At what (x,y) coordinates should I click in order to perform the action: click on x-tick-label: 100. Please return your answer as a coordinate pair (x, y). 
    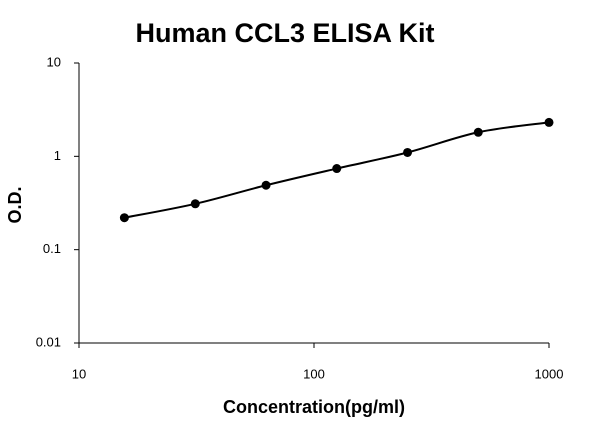
    Looking at the image, I should click on (314, 373).